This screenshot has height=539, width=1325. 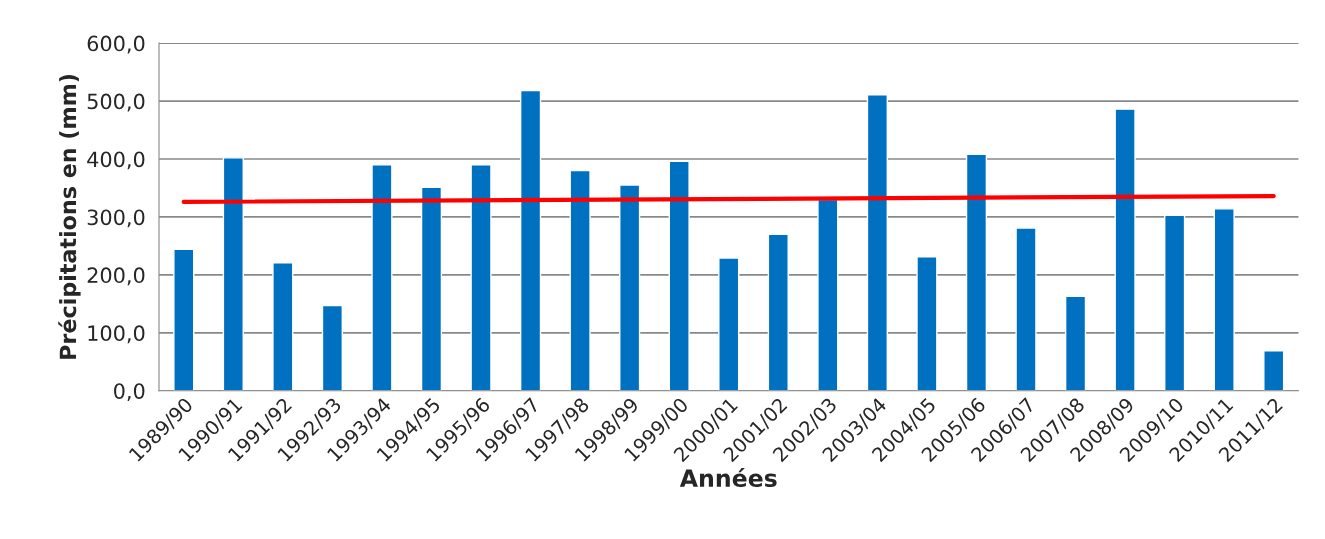 I want to click on y-tick-label: 100,0, so click(x=116, y=334).